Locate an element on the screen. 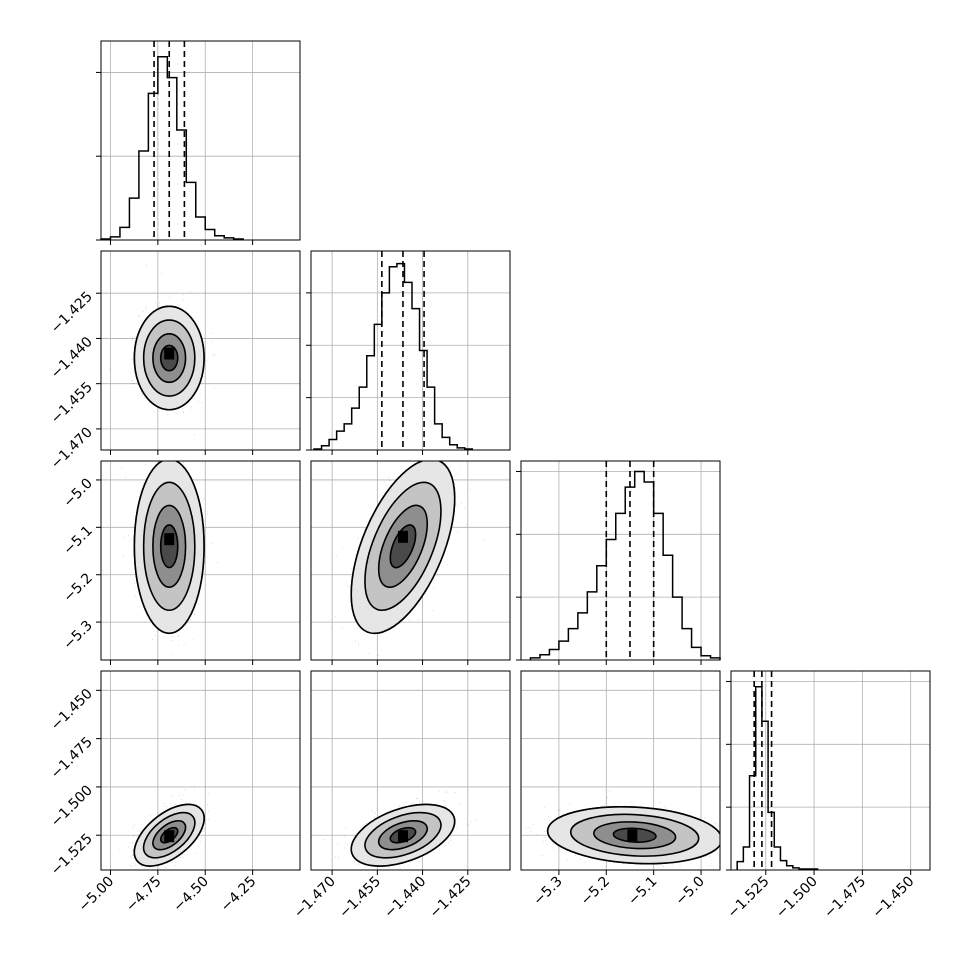 The image size is (970, 970). panel-r0-c0 is located at coordinates (198, 142).